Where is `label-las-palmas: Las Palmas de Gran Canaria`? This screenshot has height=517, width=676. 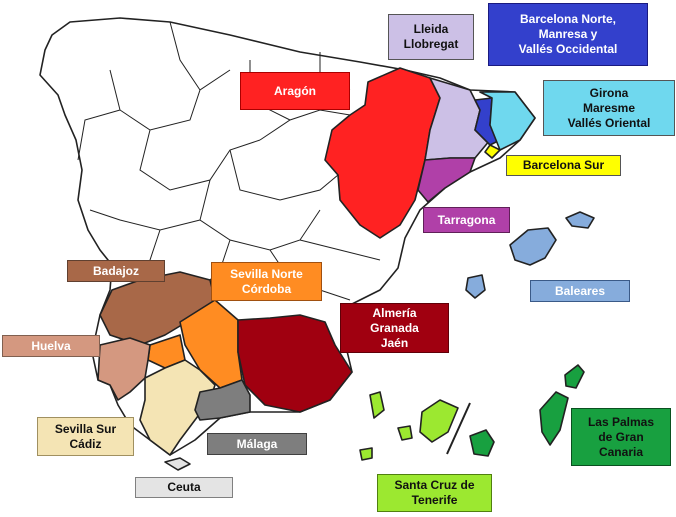
label-las-palmas: Las Palmas de Gran Canaria is located at coordinates (621, 437).